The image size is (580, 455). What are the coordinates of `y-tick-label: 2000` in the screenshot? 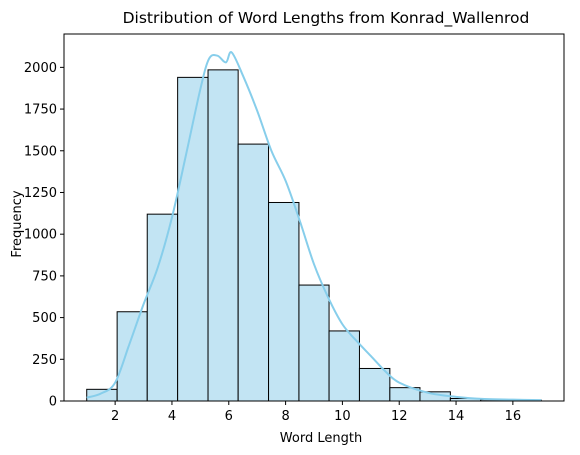 It's located at (40, 68).